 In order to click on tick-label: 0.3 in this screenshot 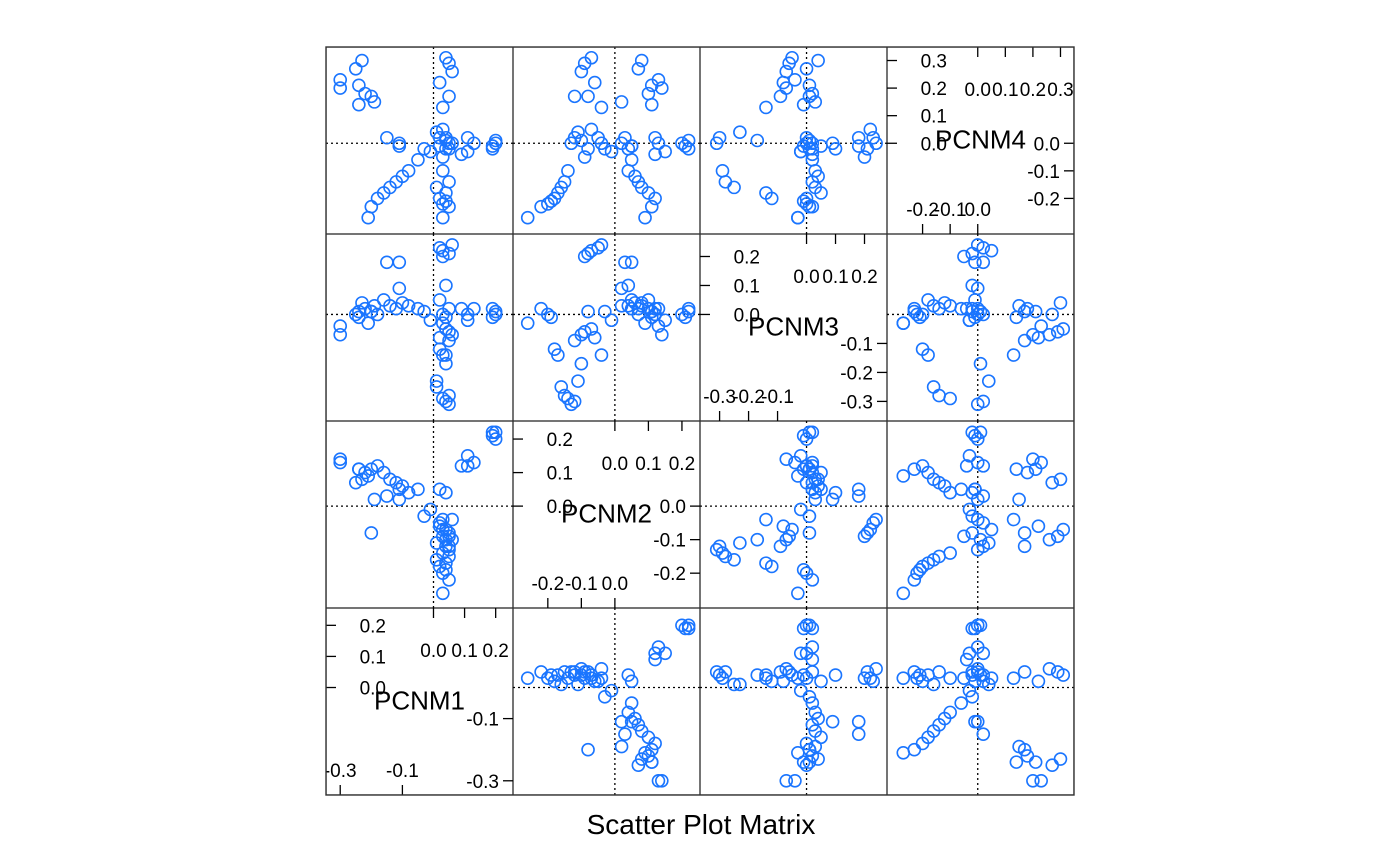, I will do `click(1060, 90)`.